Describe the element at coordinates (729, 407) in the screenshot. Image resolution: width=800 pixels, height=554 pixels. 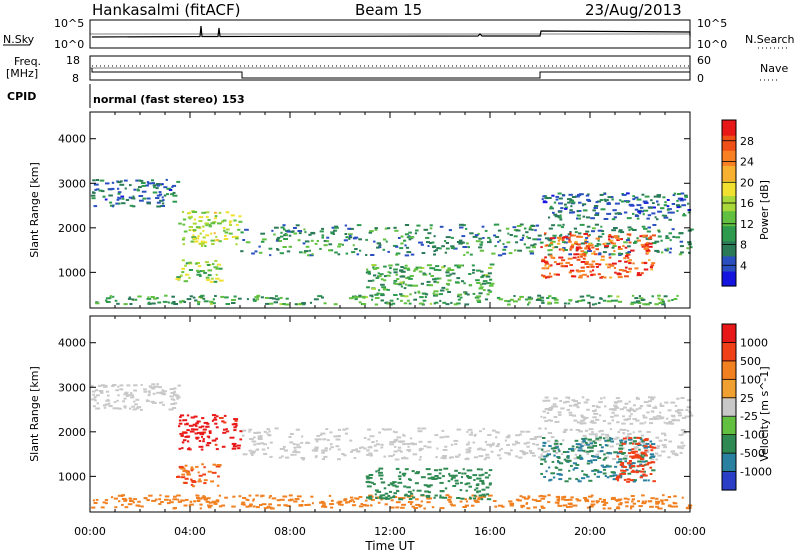
I see `velocity-colorbar-frame` at that location.